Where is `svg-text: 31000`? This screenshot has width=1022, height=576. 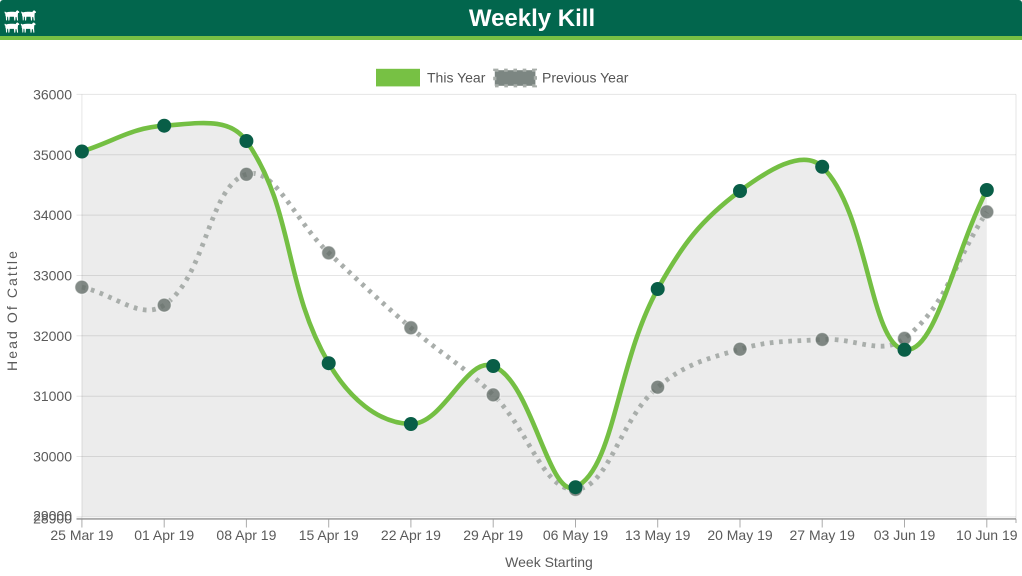 svg-text: 31000 is located at coordinates (52, 396).